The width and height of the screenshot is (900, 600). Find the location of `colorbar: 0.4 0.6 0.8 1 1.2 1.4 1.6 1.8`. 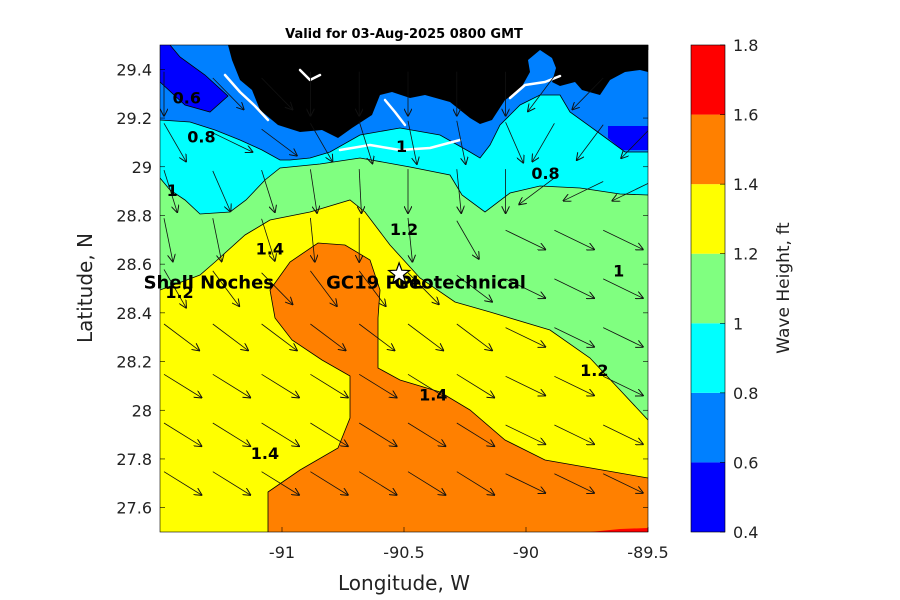

colorbar: 0.4 0.6 0.8 1 1.2 1.4 1.6 1.8 is located at coordinates (724, 289).